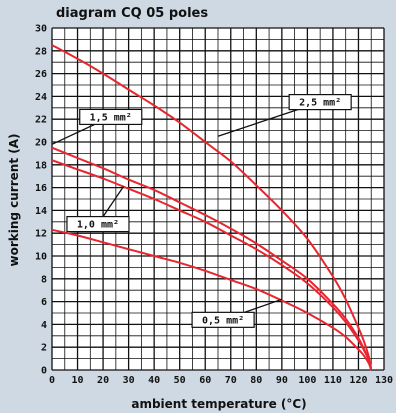 This screenshot has width=396, height=413. Describe the element at coordinates (154, 380) in the screenshot. I see `x-tick-label: 40` at that location.